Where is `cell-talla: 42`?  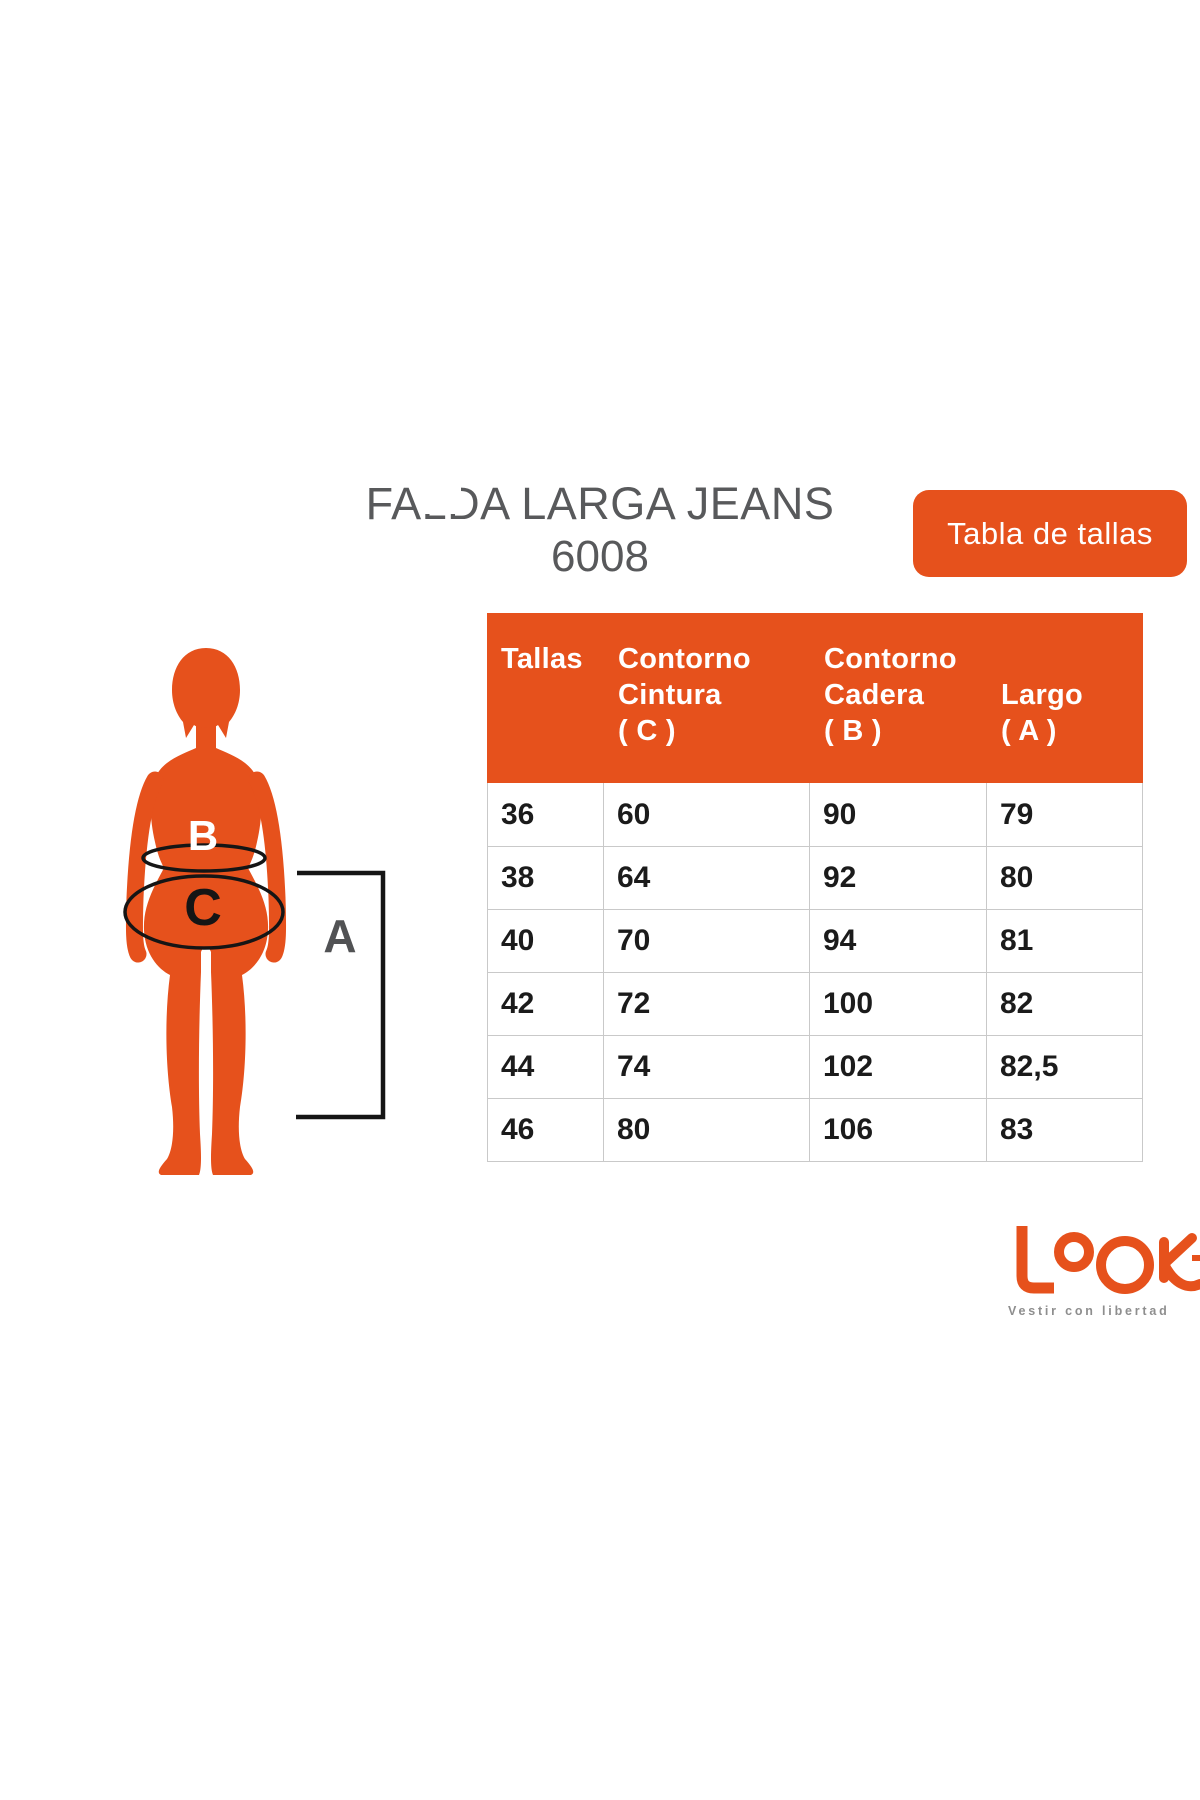 cell-talla: 42 is located at coordinates (546, 1004).